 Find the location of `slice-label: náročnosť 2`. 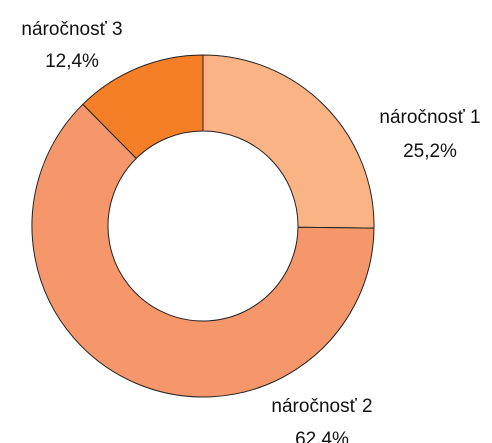

slice-label: náročnosť 2 is located at coordinates (321, 406).